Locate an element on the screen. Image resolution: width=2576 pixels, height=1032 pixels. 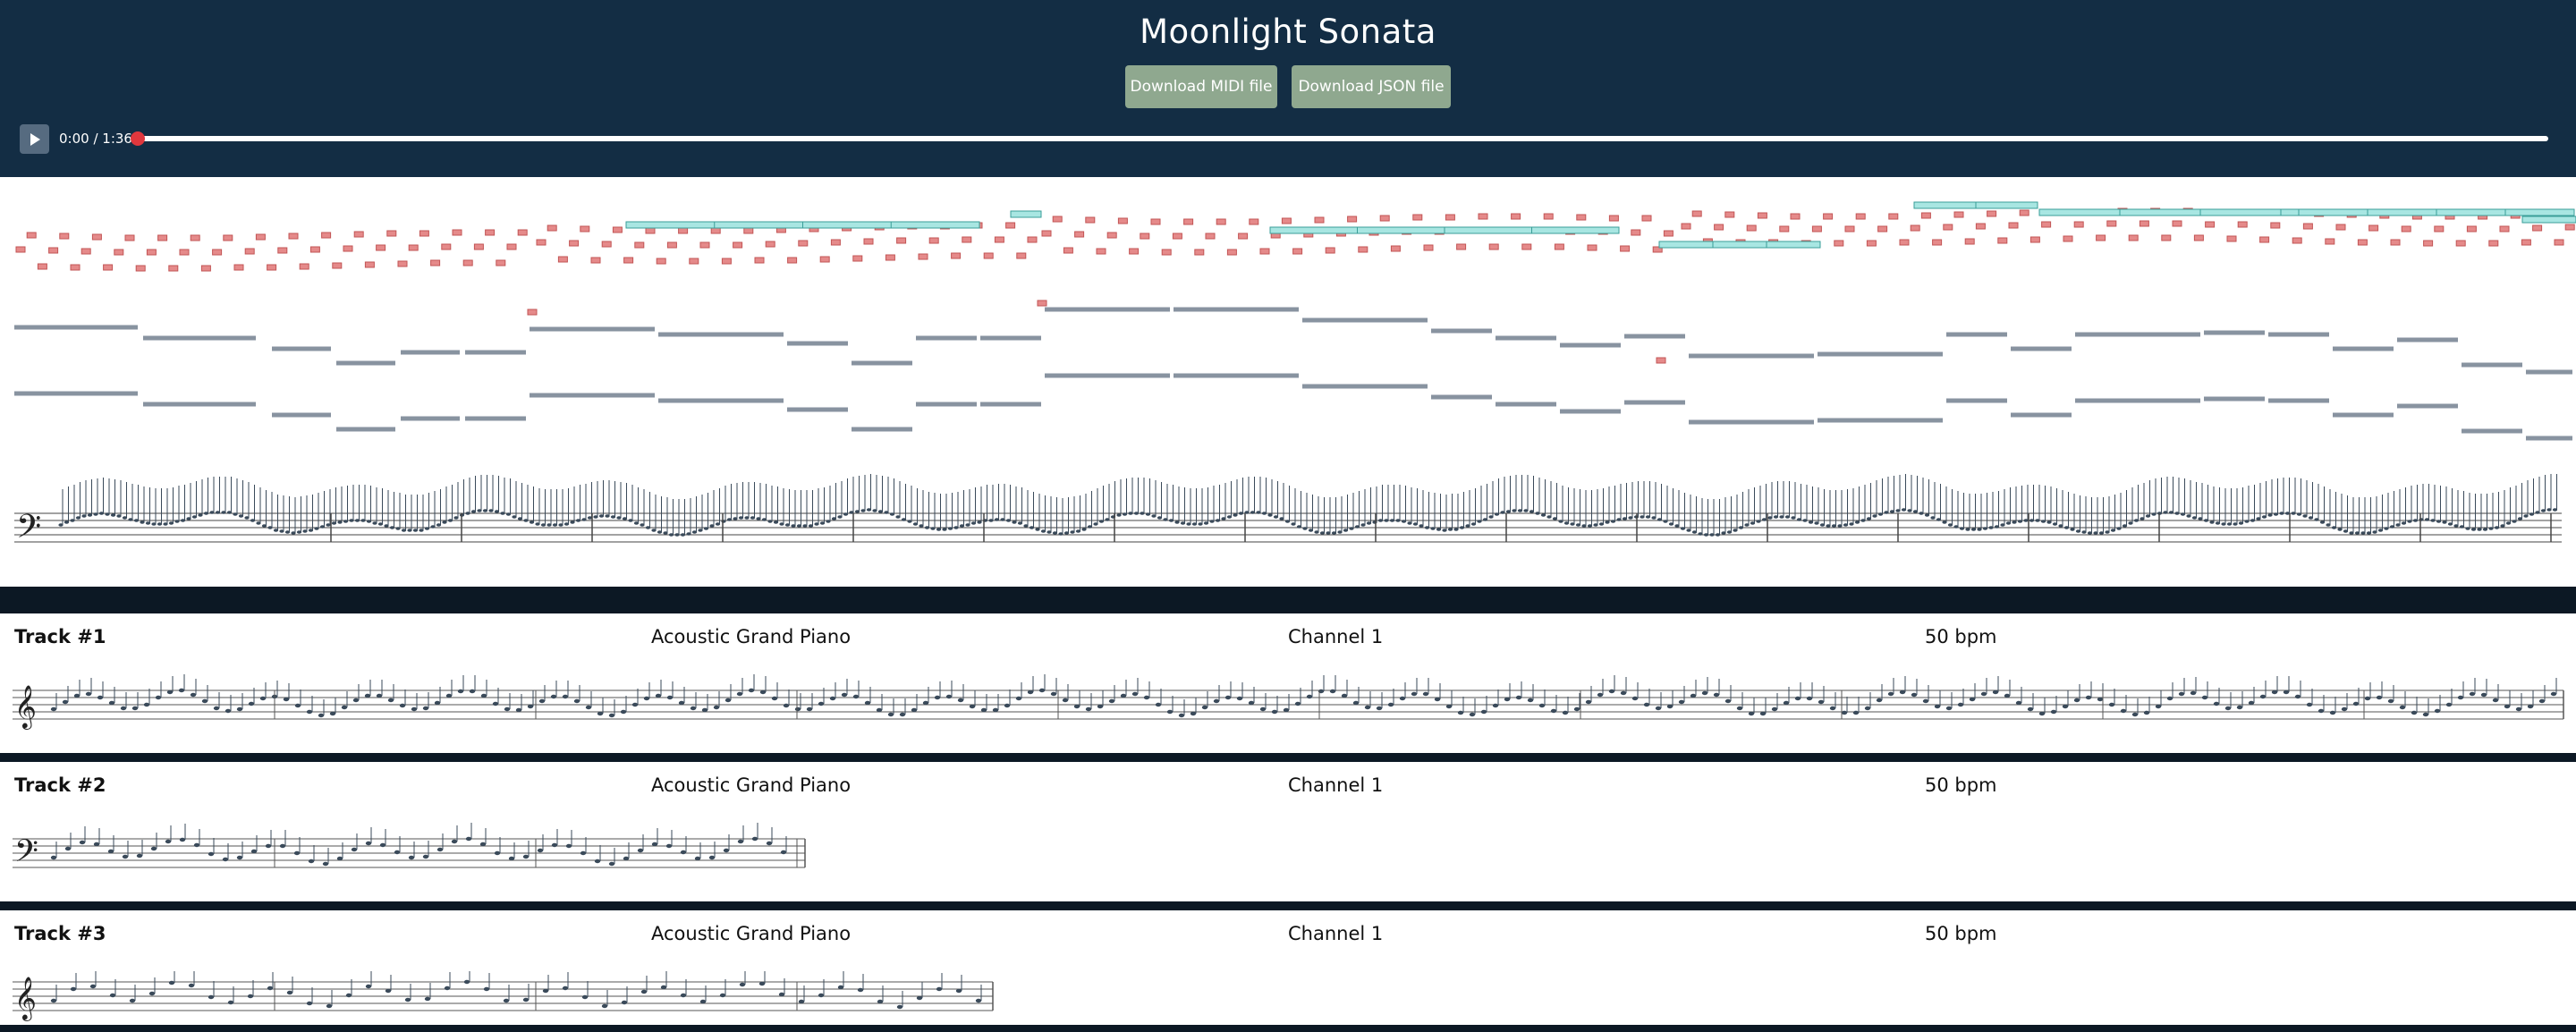
play-button is located at coordinates (34, 139).